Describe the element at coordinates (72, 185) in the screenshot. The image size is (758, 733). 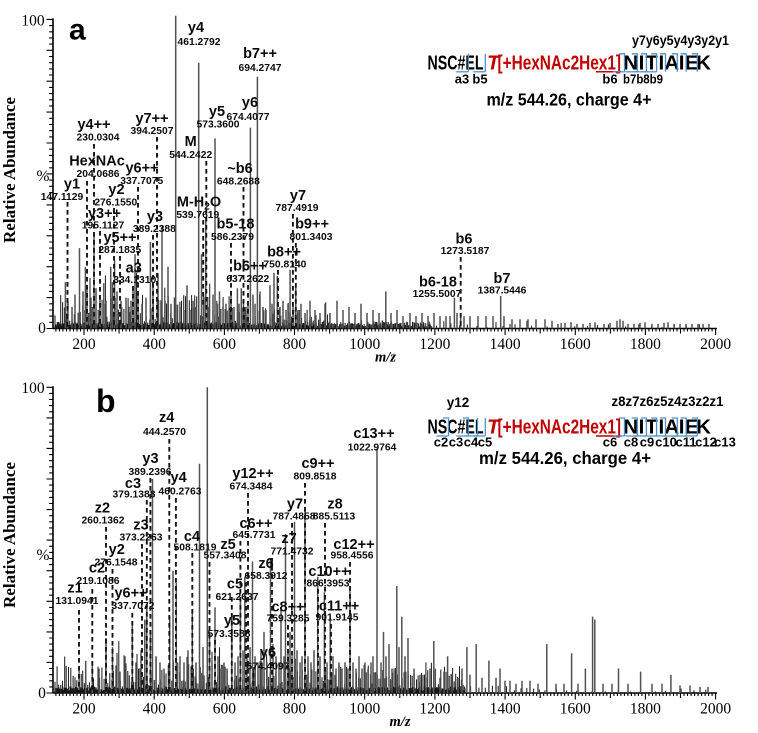
I see `svg-text: y1` at that location.